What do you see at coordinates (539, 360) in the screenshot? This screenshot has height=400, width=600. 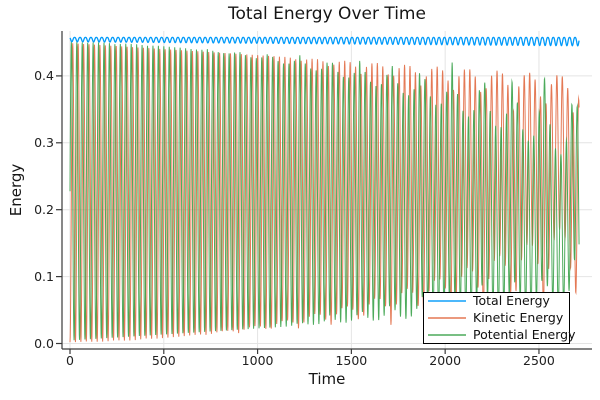 I see `x-tick-label: 2500` at bounding box center [539, 360].